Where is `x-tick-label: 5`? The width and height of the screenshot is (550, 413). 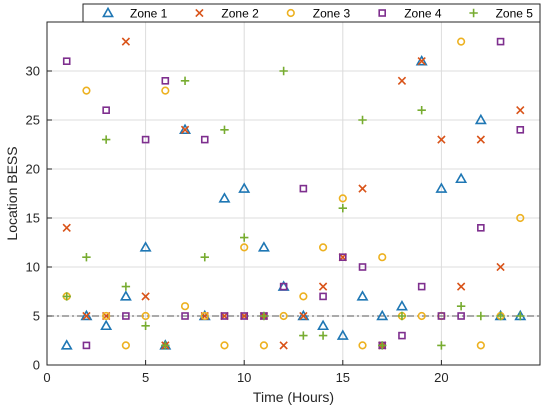 x-tick-label: 5 is located at coordinates (145, 377).